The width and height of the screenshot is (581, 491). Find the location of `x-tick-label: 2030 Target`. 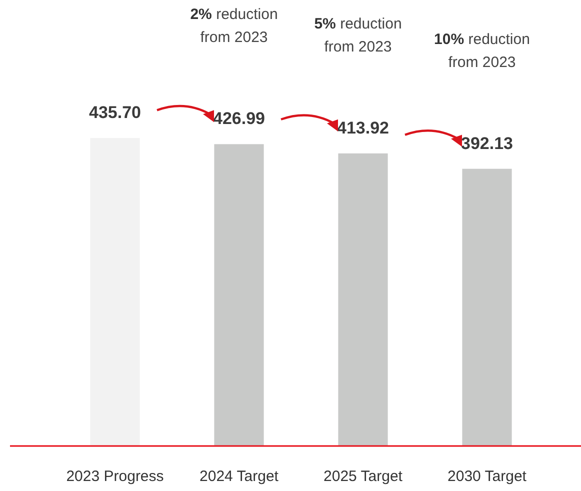

x-tick-label: 2030 Target is located at coordinates (488, 476).